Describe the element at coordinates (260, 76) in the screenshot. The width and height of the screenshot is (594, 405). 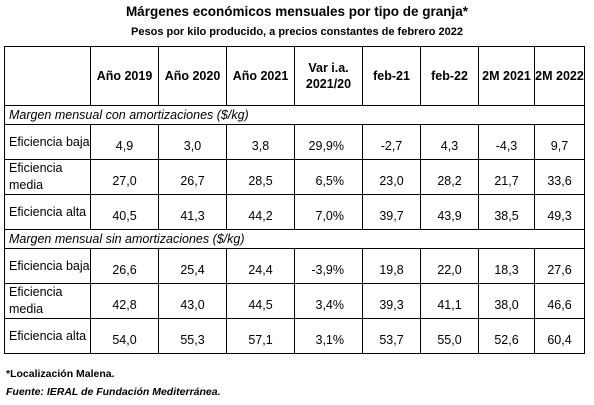
I see `header-cell: Año 2021` at that location.